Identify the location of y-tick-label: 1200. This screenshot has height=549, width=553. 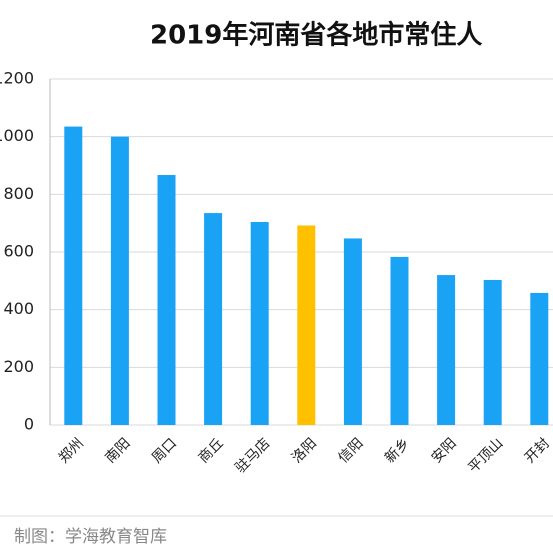
(17, 78).